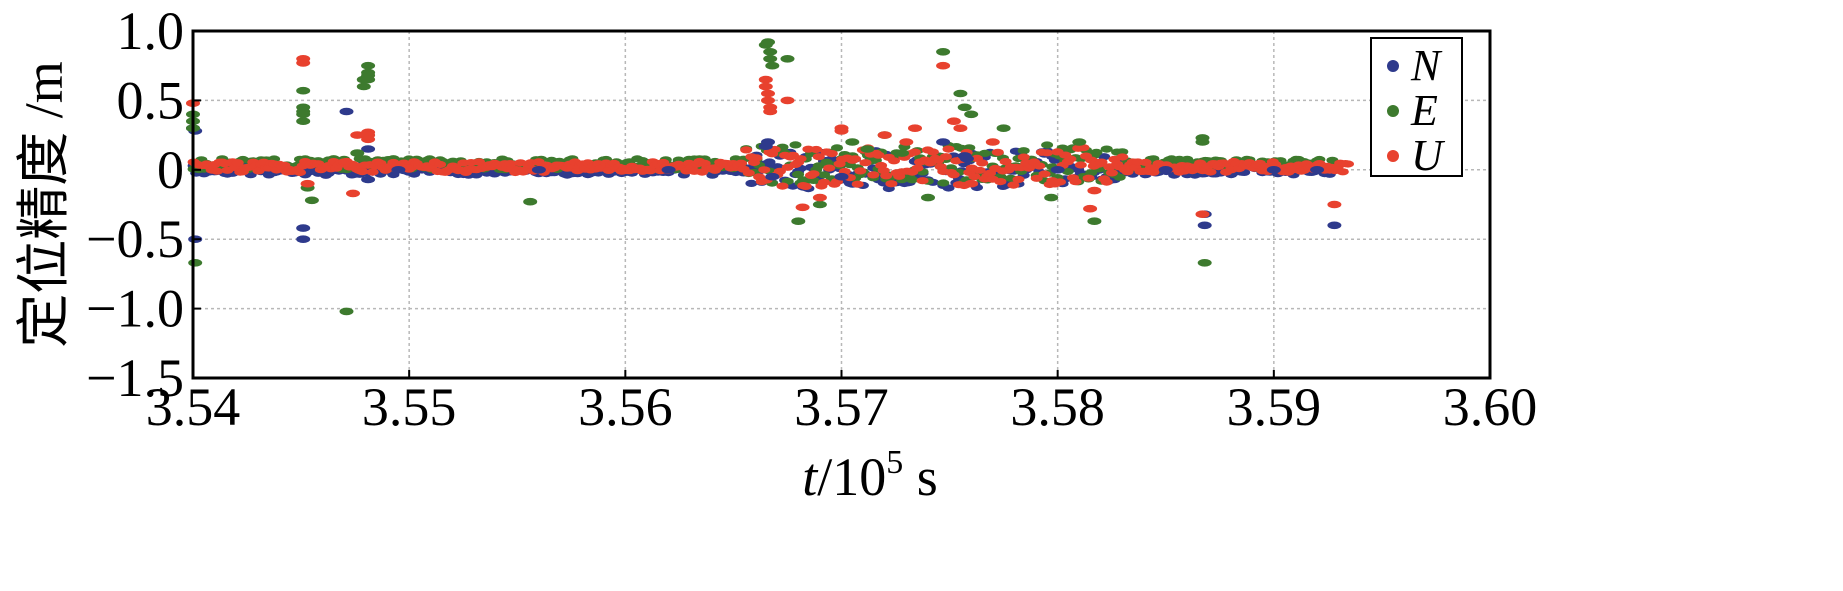 This screenshot has width=1843, height=591. What do you see at coordinates (870, 475) in the screenshot?
I see `x-axis-title: t/105 s` at bounding box center [870, 475].